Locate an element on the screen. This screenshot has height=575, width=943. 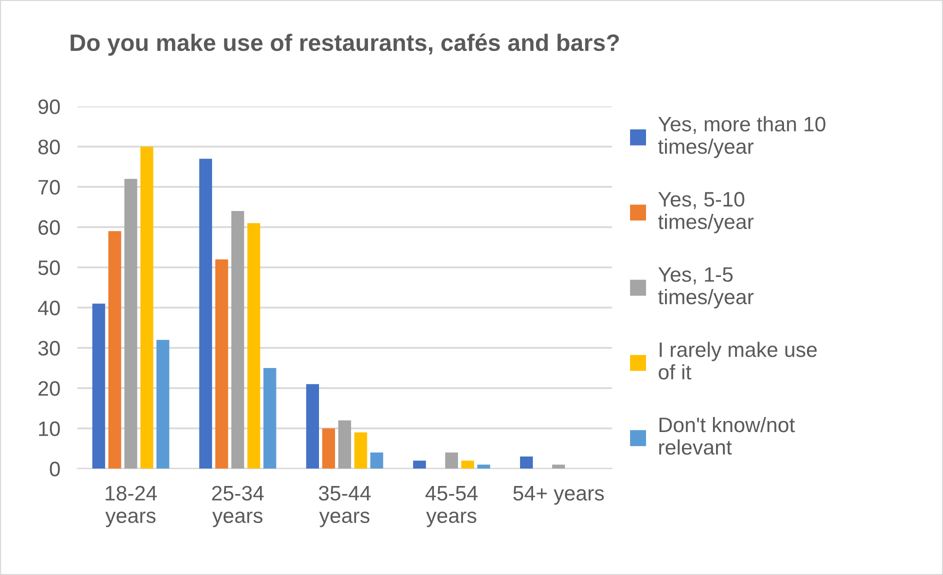
chart-title: Do you make use of restaurants, cafés and bars? is located at coordinates (344, 45).